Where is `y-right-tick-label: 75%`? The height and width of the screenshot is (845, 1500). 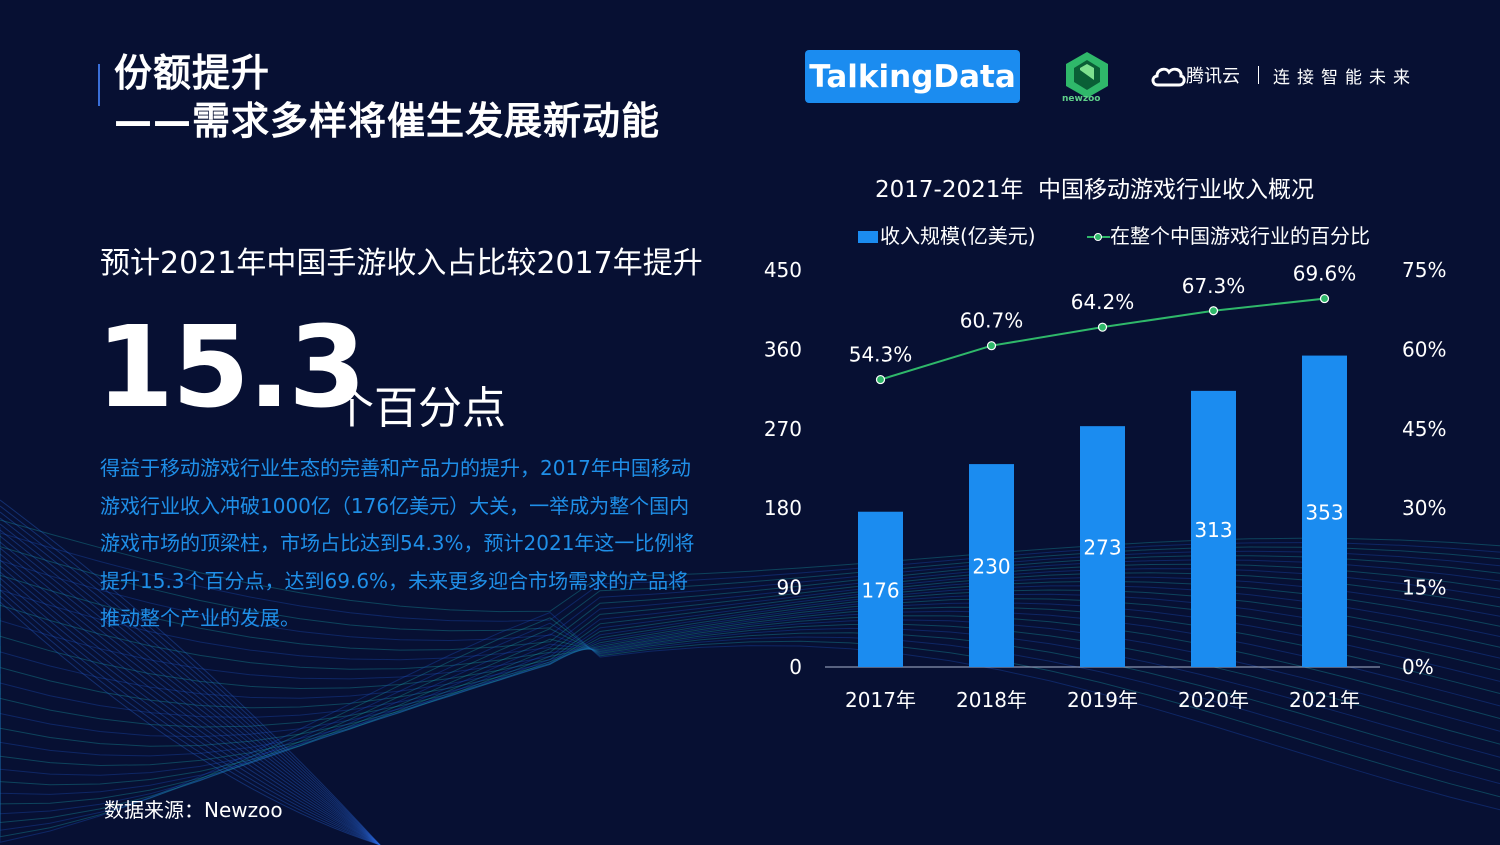
y-right-tick-label: 75% is located at coordinates (1424, 270).